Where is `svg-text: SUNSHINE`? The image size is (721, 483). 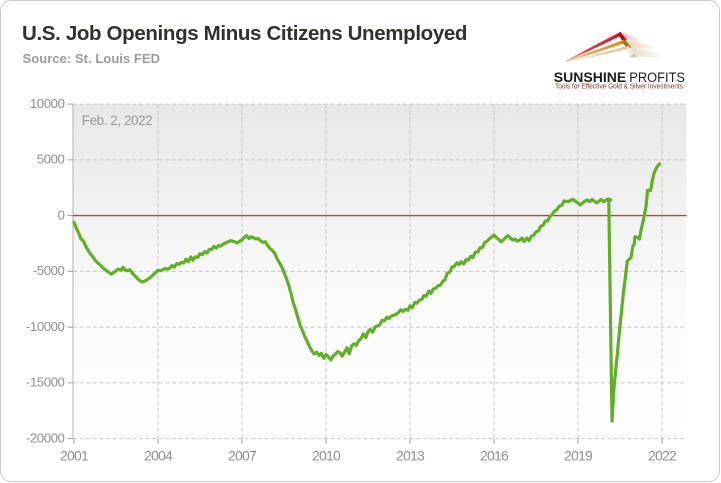
svg-text: SUNSHINE is located at coordinates (590, 78).